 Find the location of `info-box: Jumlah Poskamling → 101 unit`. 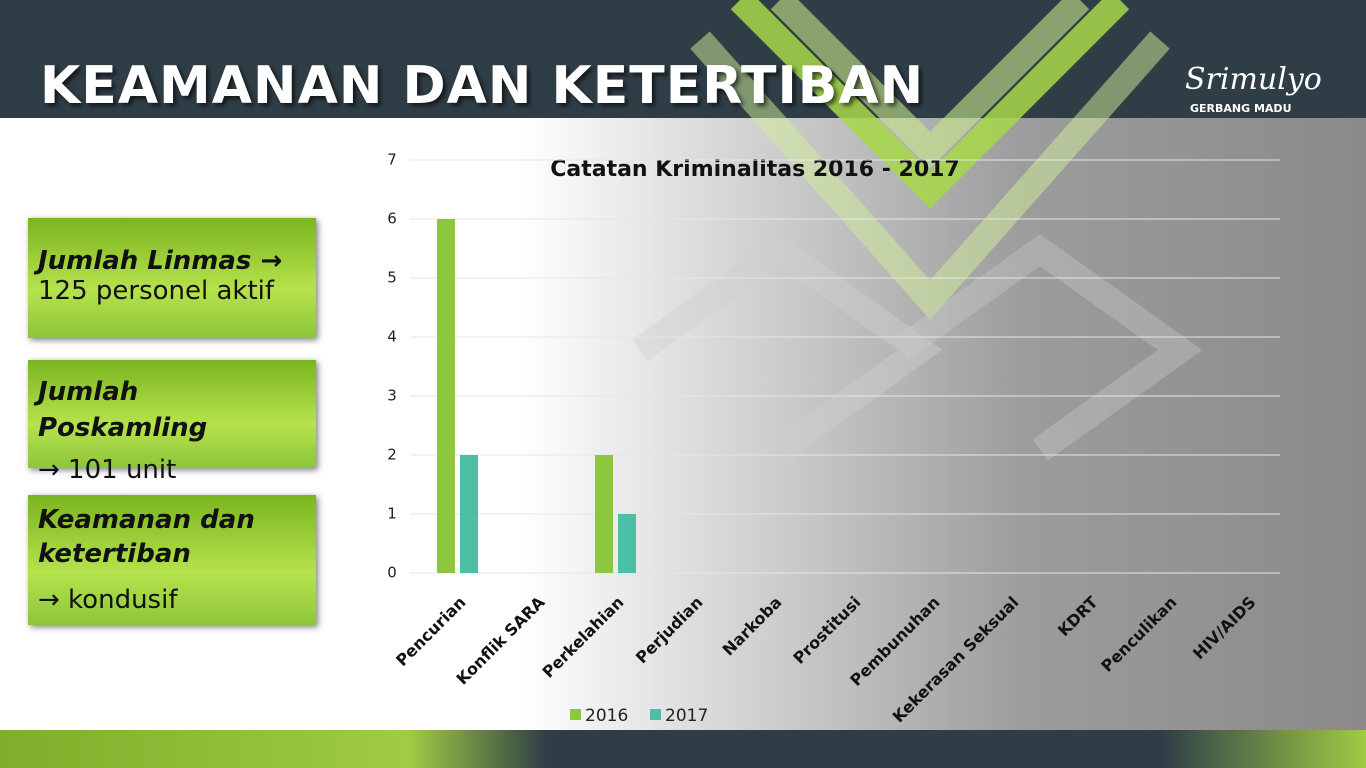

info-box: Jumlah Poskamling → 101 unit is located at coordinates (172, 422).